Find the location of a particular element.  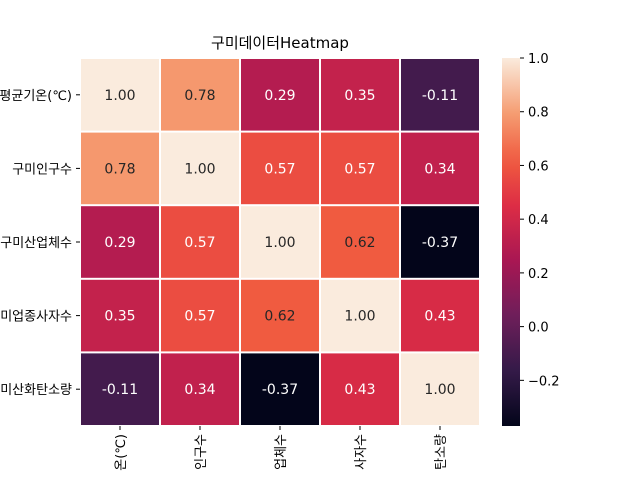

cell-value-label-3-2: 0.62 is located at coordinates (279, 317).